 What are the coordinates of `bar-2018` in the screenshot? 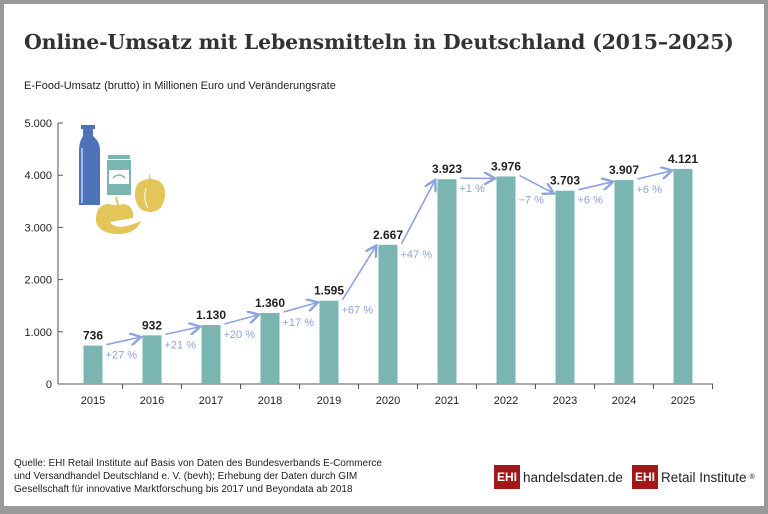 It's located at (270, 348).